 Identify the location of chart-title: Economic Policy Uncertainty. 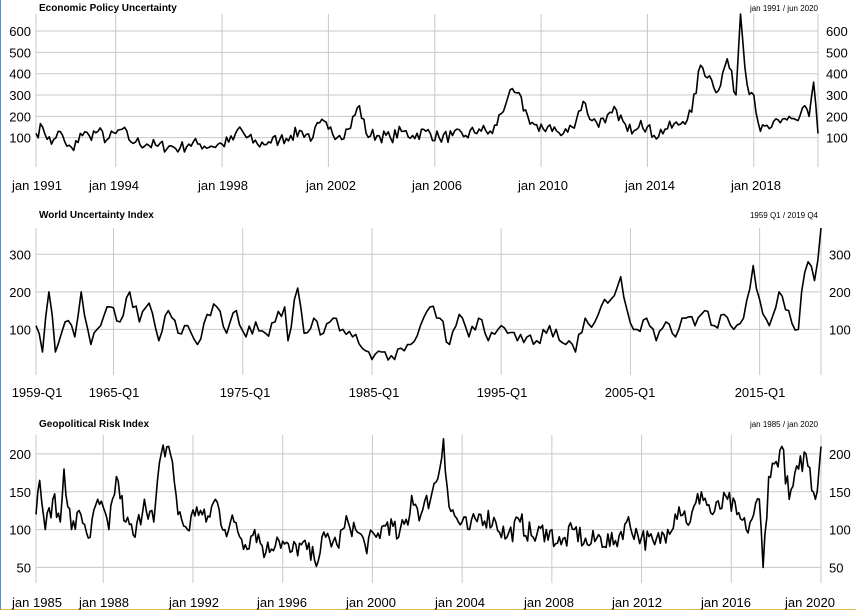
(108, 8).